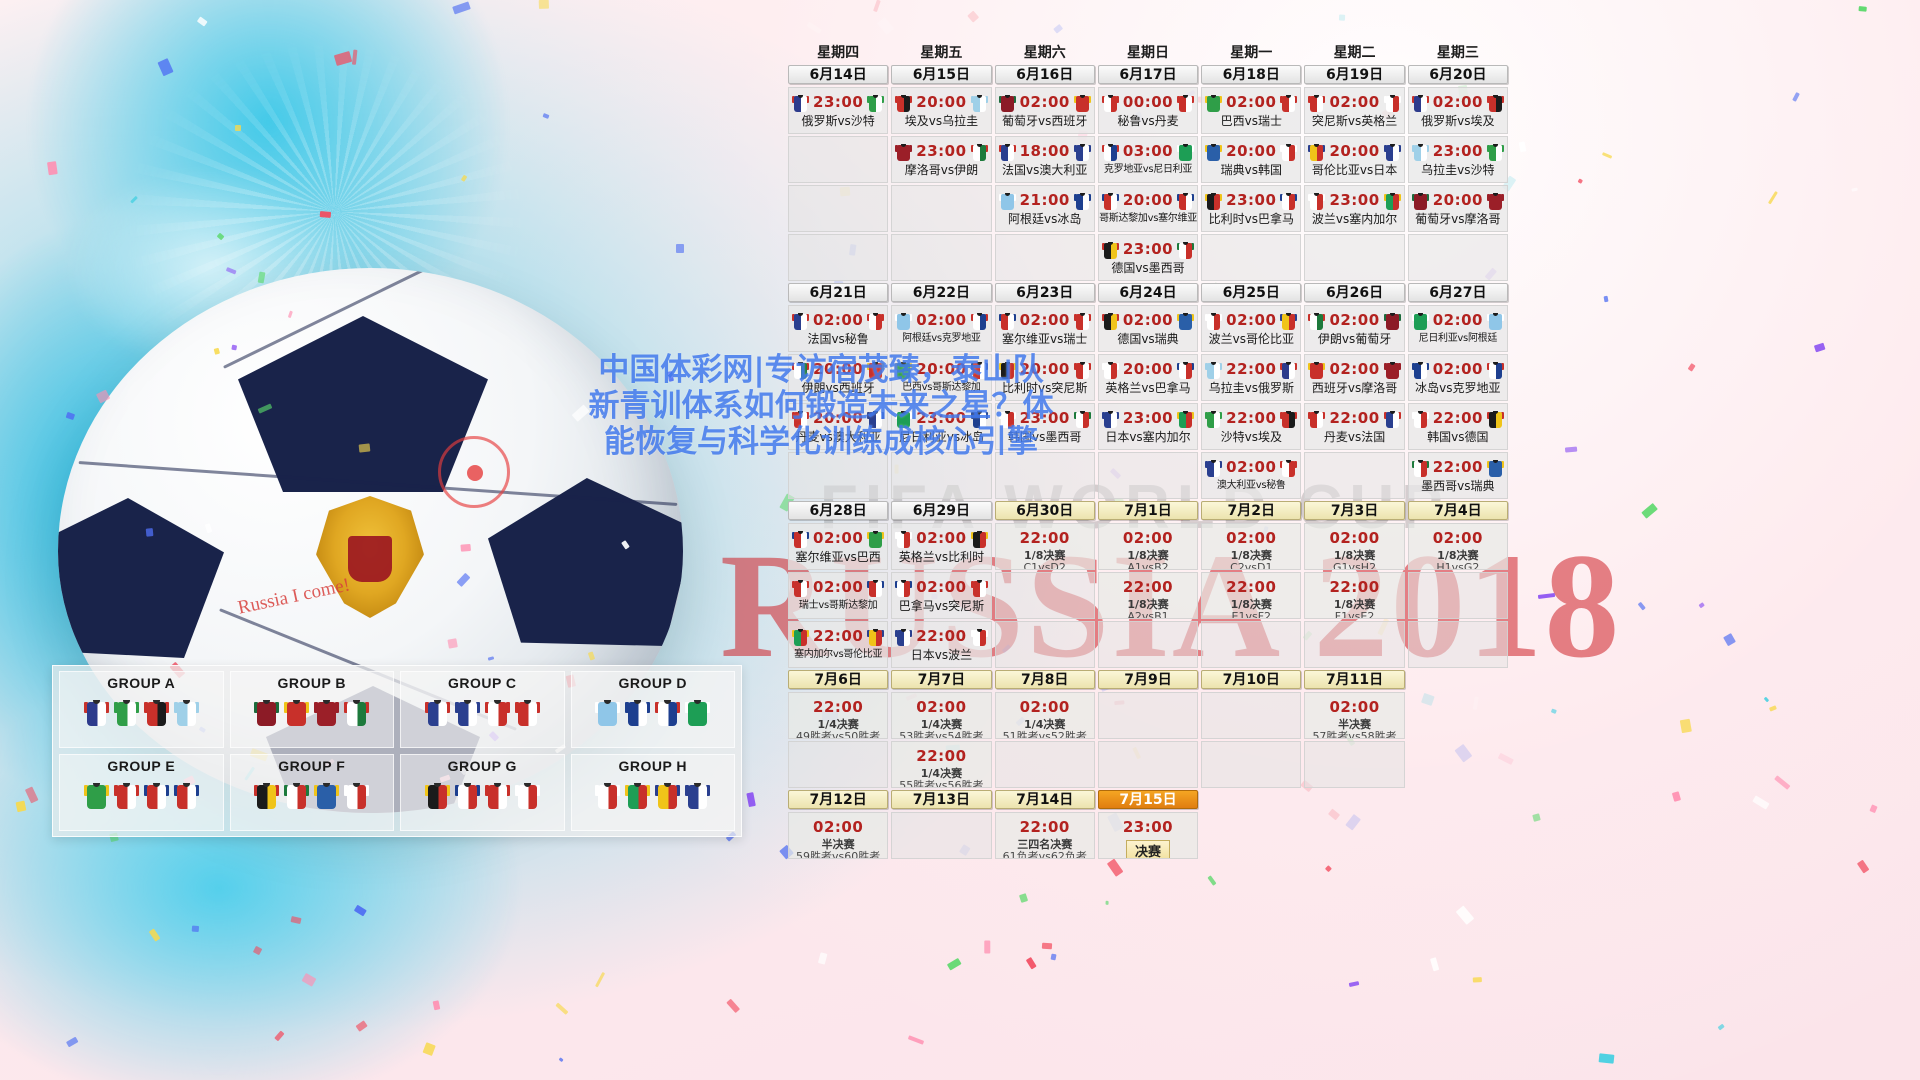 This screenshot has height=1080, width=1920. Describe the element at coordinates (1251, 595) in the screenshot. I see `match-cell: 22:00 1/8决赛 E1vsF2` at that location.